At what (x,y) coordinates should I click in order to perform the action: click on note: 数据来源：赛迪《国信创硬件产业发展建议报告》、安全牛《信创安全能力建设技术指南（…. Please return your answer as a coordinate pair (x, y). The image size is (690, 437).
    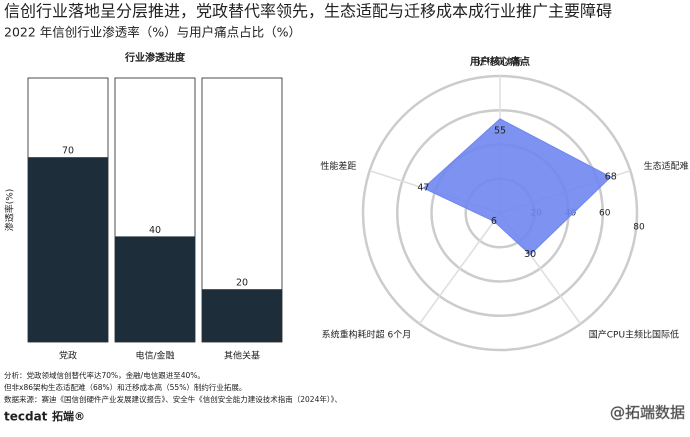
    Looking at the image, I should click on (173, 399).